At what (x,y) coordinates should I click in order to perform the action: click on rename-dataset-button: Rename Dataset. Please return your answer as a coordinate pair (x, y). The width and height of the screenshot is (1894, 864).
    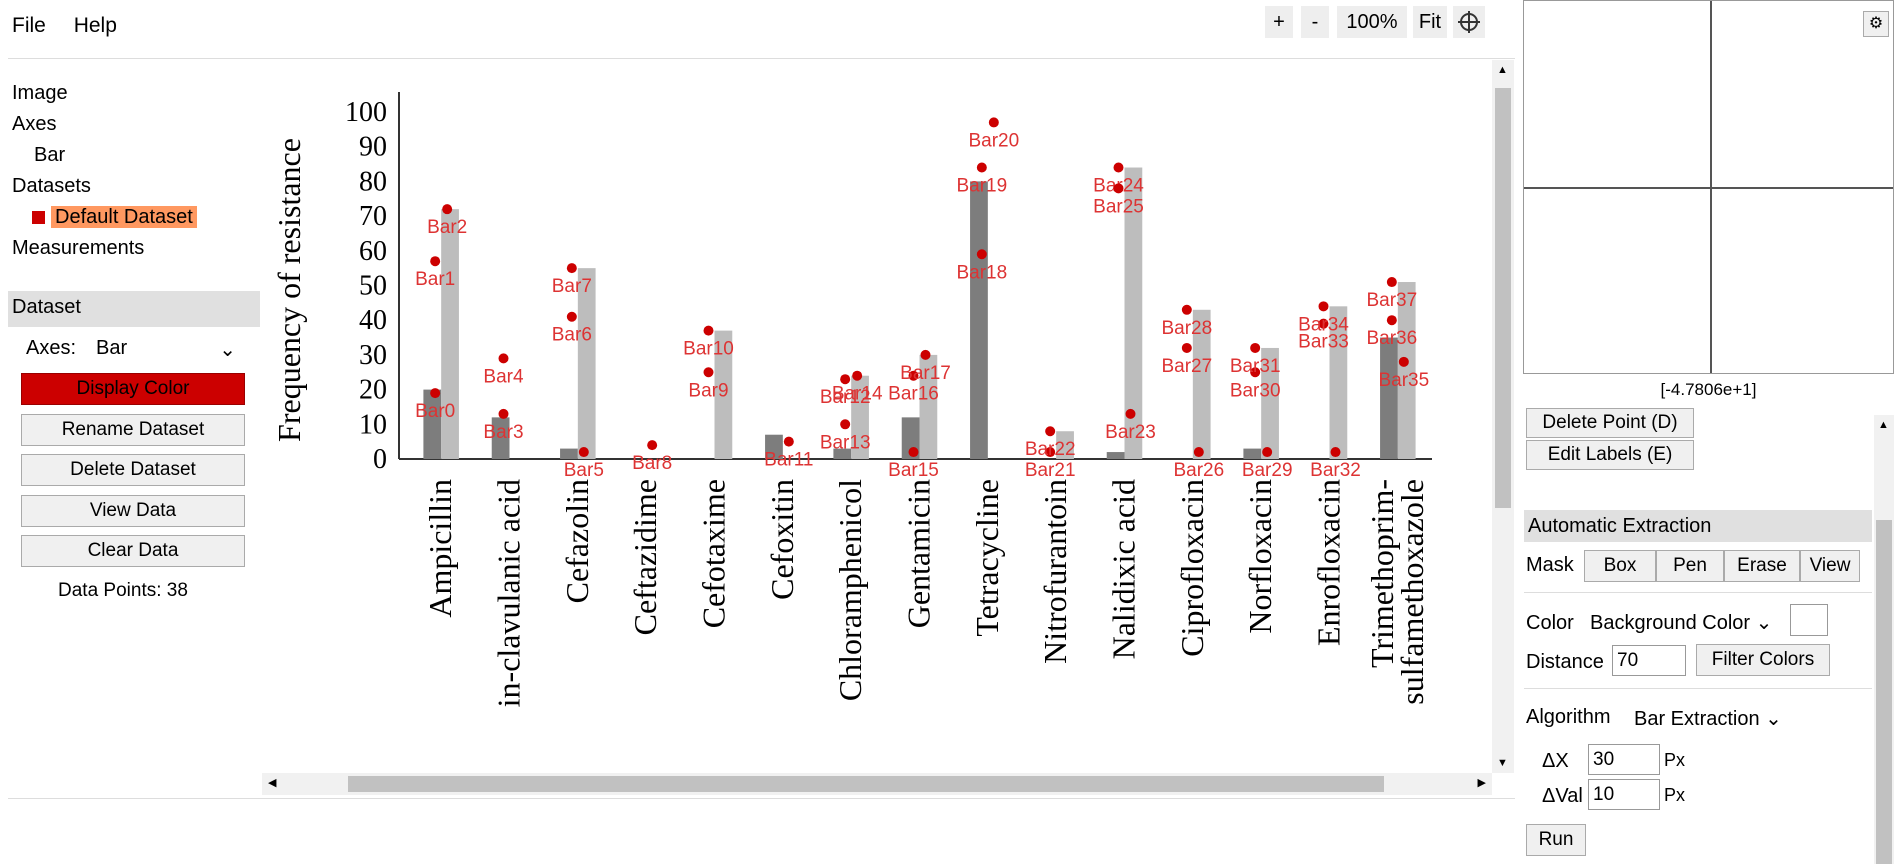
    Looking at the image, I should click on (133, 430).